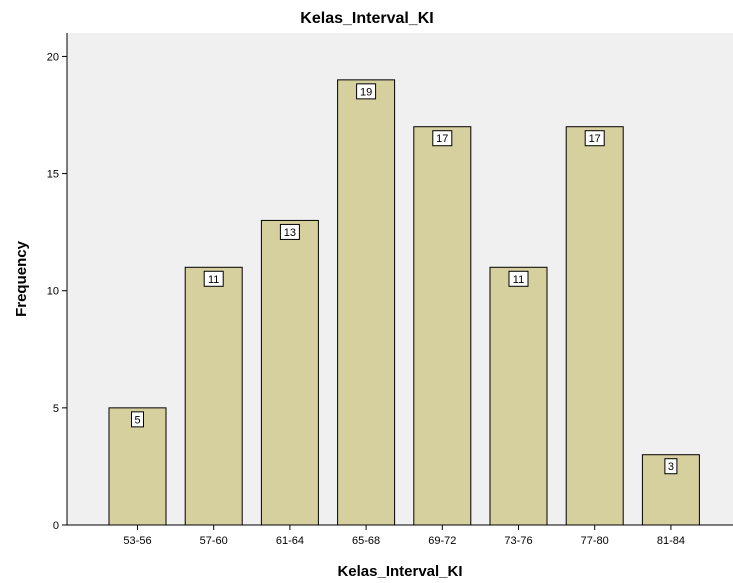 Image resolution: width=733 pixels, height=583 pixels. I want to click on y-tick-label: 0, so click(56, 526).